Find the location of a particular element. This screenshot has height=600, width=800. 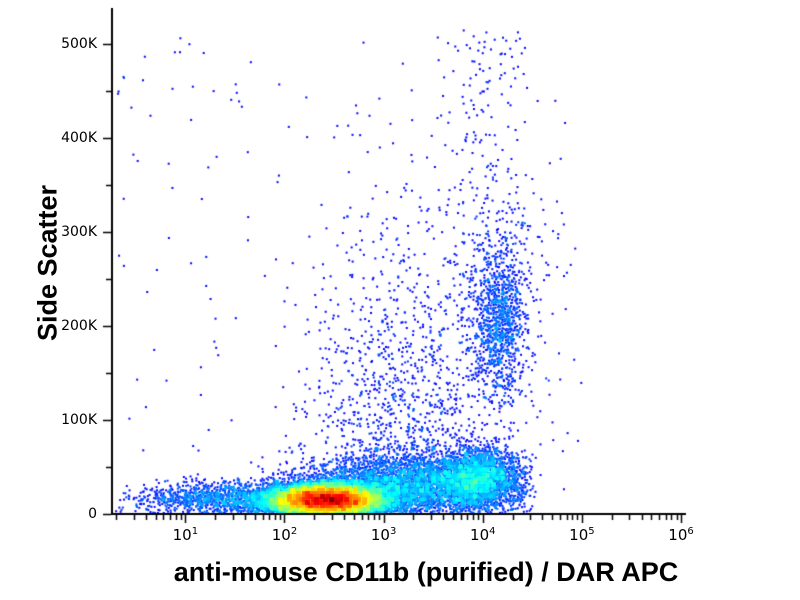

x-tick-label: 102 is located at coordinates (284, 535).